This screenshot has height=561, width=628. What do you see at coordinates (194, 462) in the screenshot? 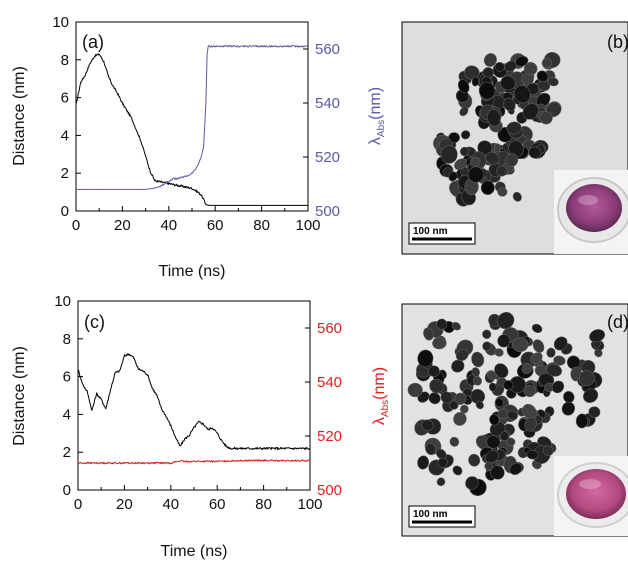
I see `absorbance-series-line` at bounding box center [194, 462].